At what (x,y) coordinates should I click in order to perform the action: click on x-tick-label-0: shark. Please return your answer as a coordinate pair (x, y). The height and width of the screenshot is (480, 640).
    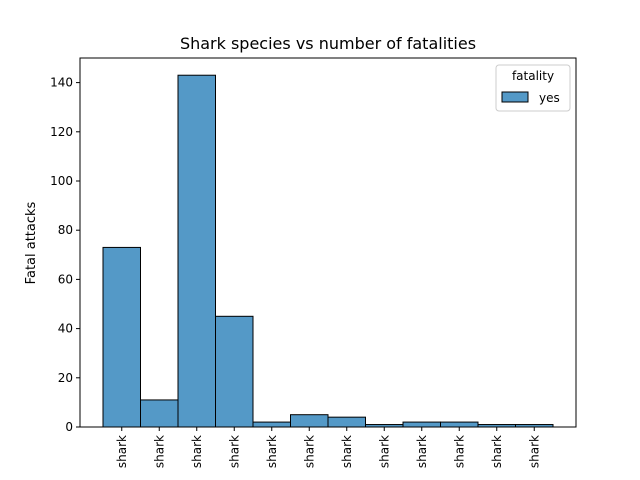
    Looking at the image, I should click on (122, 451).